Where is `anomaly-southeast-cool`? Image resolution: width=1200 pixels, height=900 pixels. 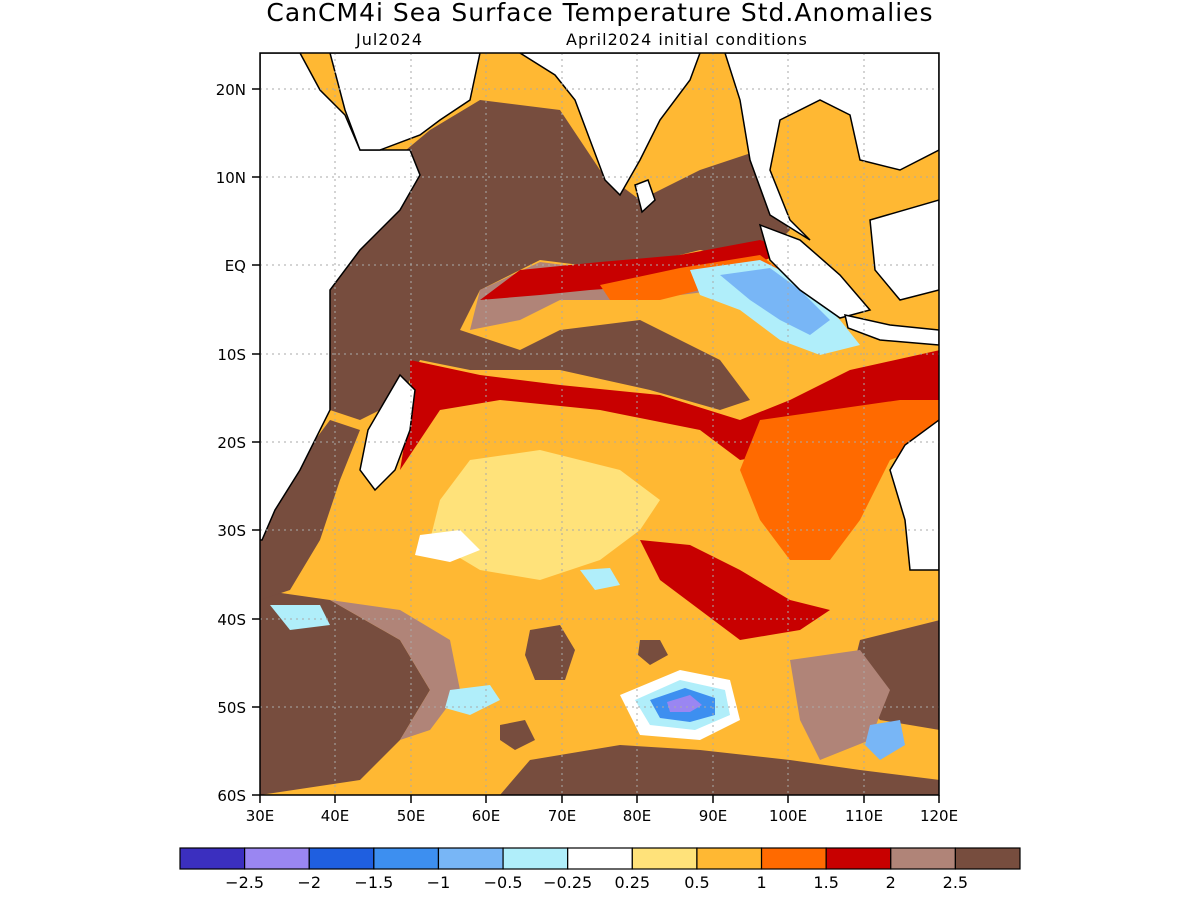 anomaly-southeast-cool is located at coordinates (885, 740).